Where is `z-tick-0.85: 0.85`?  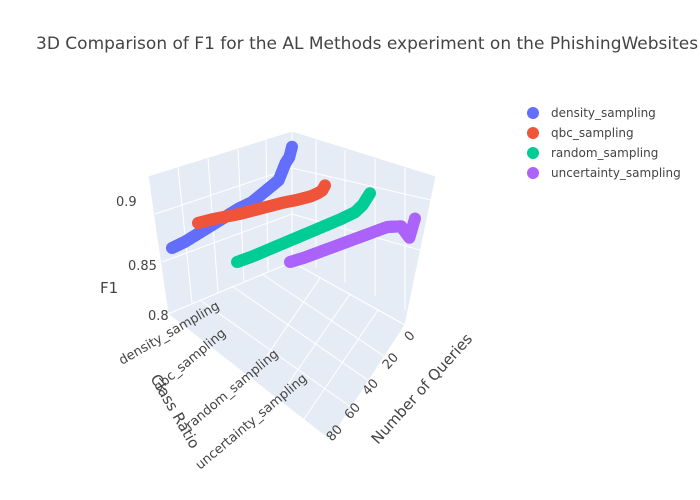 z-tick-0.85: 0.85 is located at coordinates (142, 266).